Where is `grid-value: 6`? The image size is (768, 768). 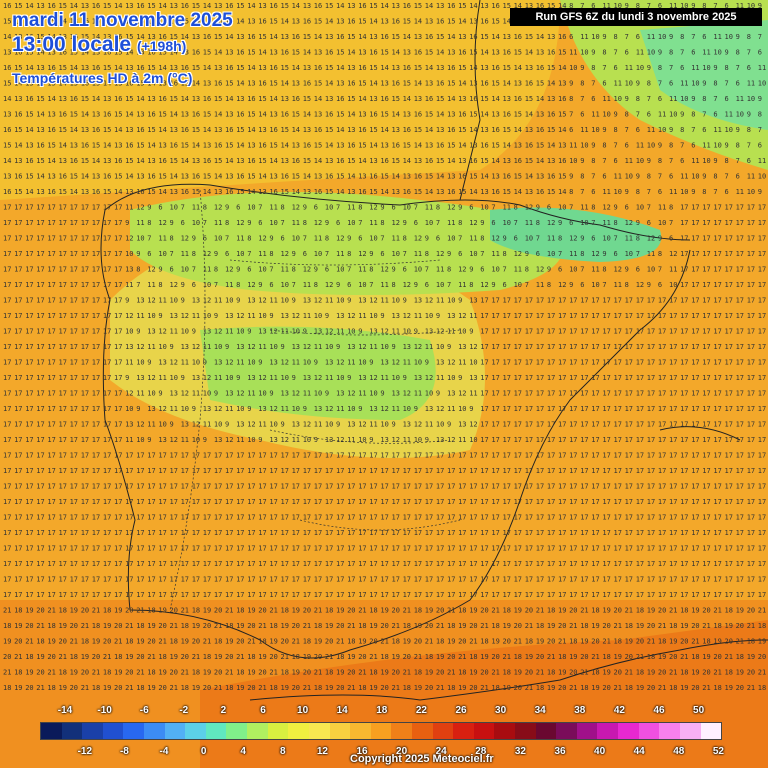
grid-value: 6 is located at coordinates (660, 99).